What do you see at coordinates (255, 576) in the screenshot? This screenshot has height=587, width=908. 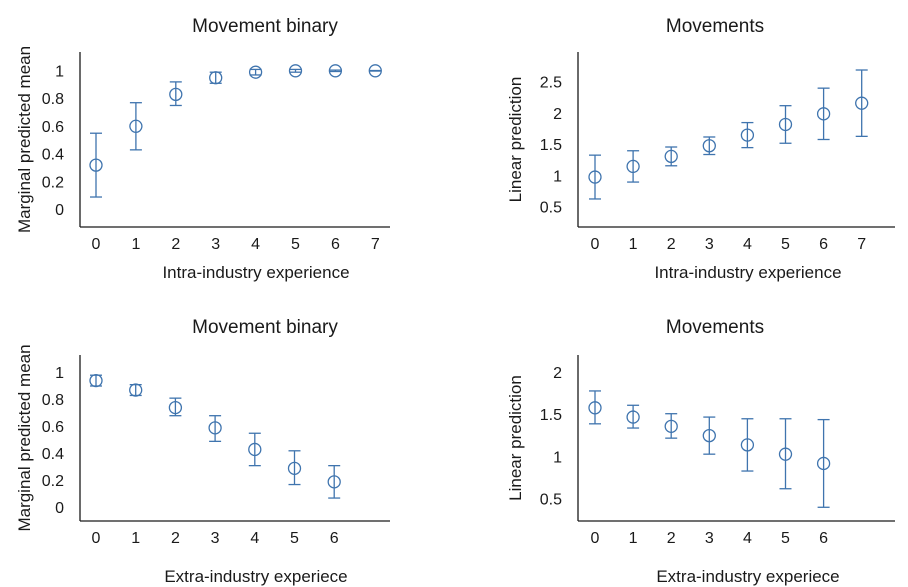 I see `x-axis-label: Extra-industry experiece` at bounding box center [255, 576].